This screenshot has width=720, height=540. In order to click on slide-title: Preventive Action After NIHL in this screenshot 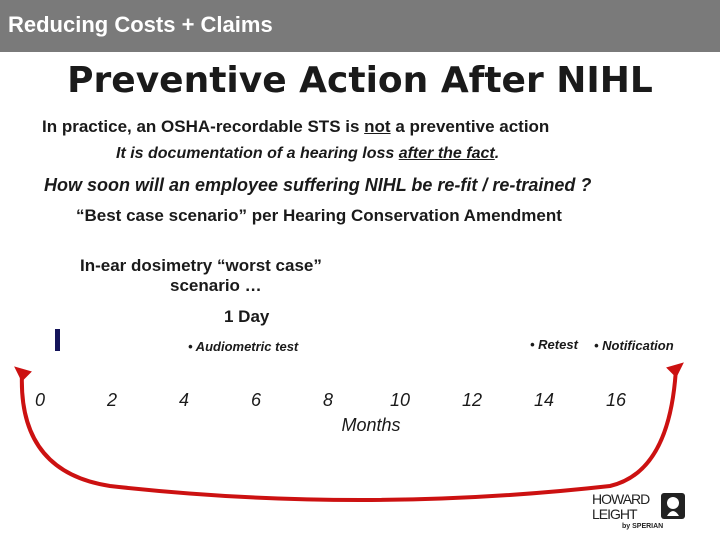, I will do `click(360, 80)`.